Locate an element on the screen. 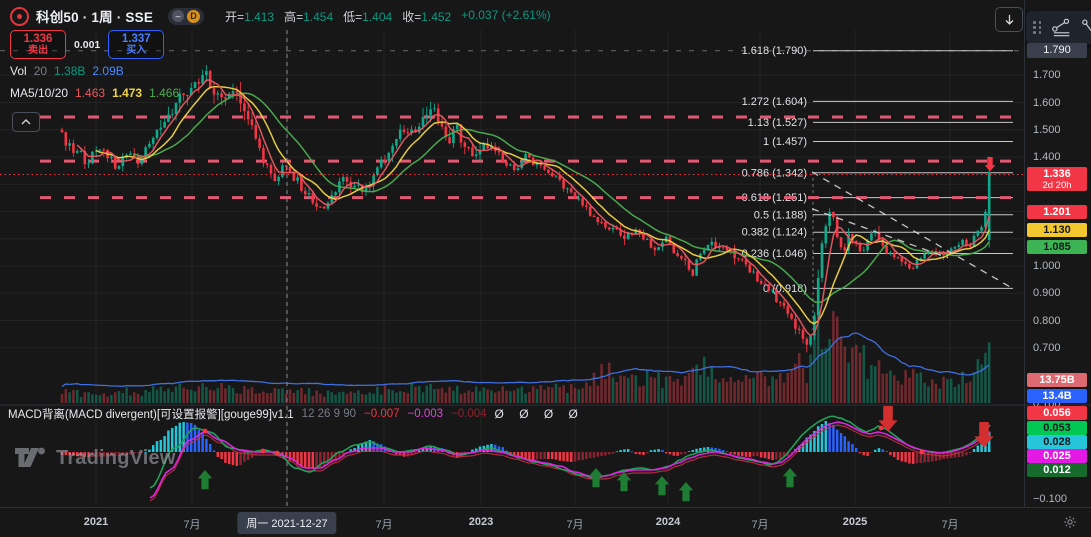 The width and height of the screenshot is (1091, 537). ma10-value: 1.473 is located at coordinates (127, 93).